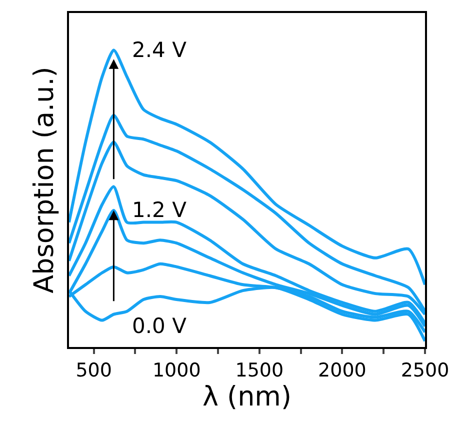 The width and height of the screenshot is (468, 436). I want to click on x-tick-label: 1000, so click(176, 371).